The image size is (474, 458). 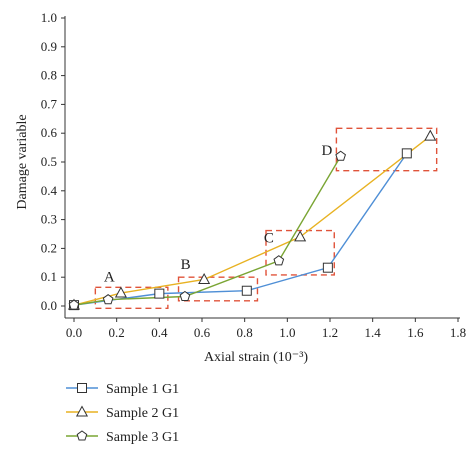 I want to click on y-tick-label: 0.7, so click(x=49, y=103).